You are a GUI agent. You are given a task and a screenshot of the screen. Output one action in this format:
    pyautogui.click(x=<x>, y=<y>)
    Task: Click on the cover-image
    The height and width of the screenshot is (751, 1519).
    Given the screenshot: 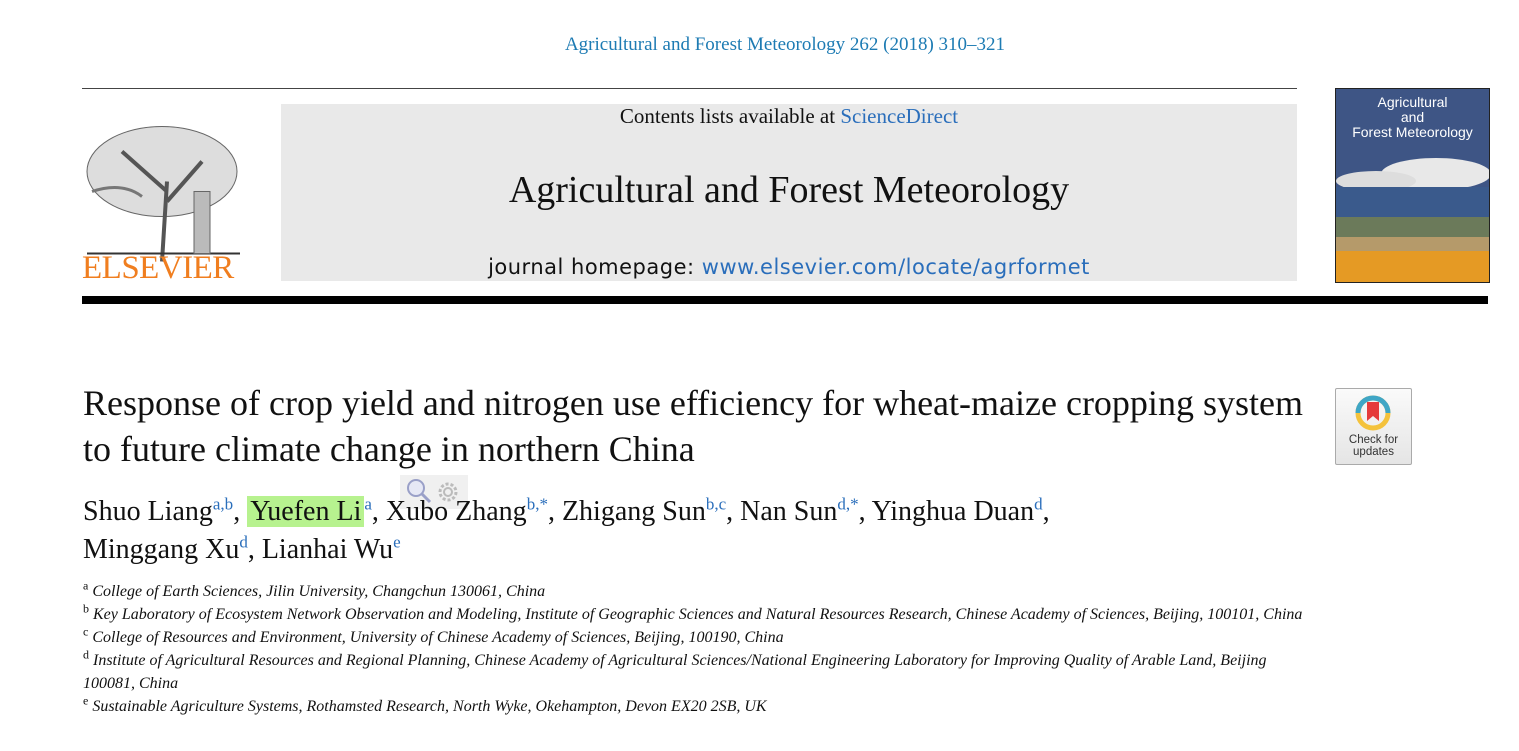 What is the action you would take?
    pyautogui.click(x=1412, y=185)
    